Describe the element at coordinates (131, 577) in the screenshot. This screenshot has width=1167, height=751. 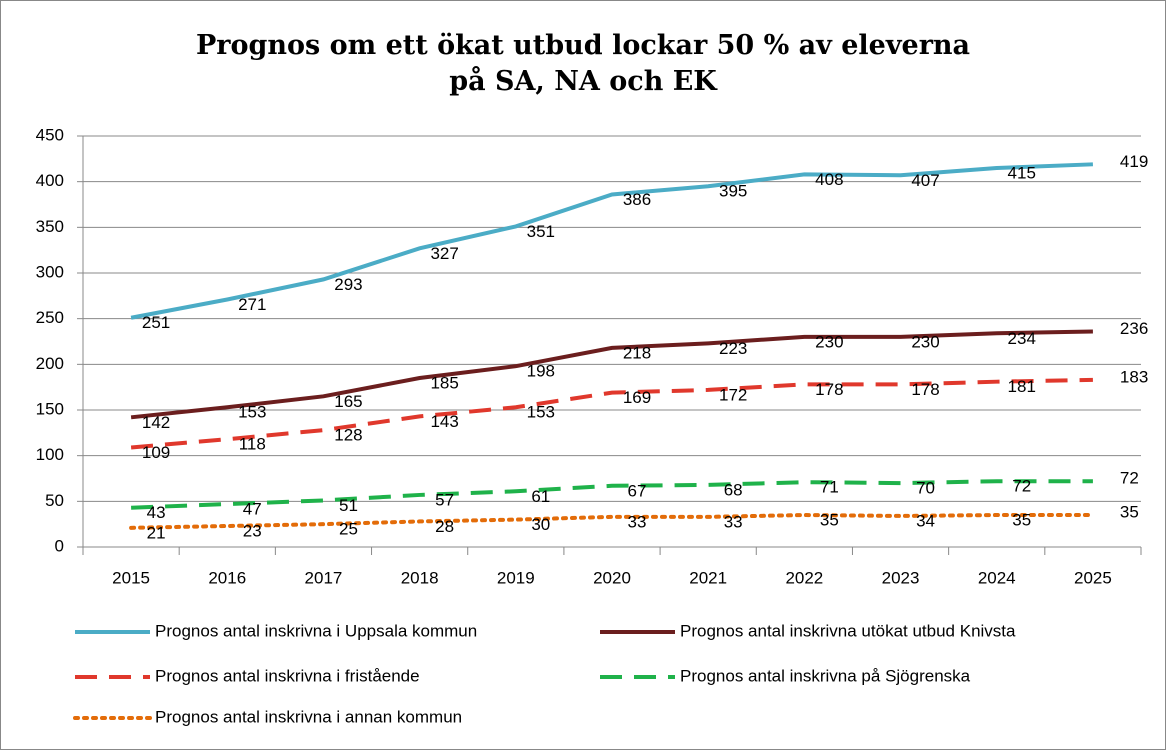
I see `x-tick-label: 2015` at that location.